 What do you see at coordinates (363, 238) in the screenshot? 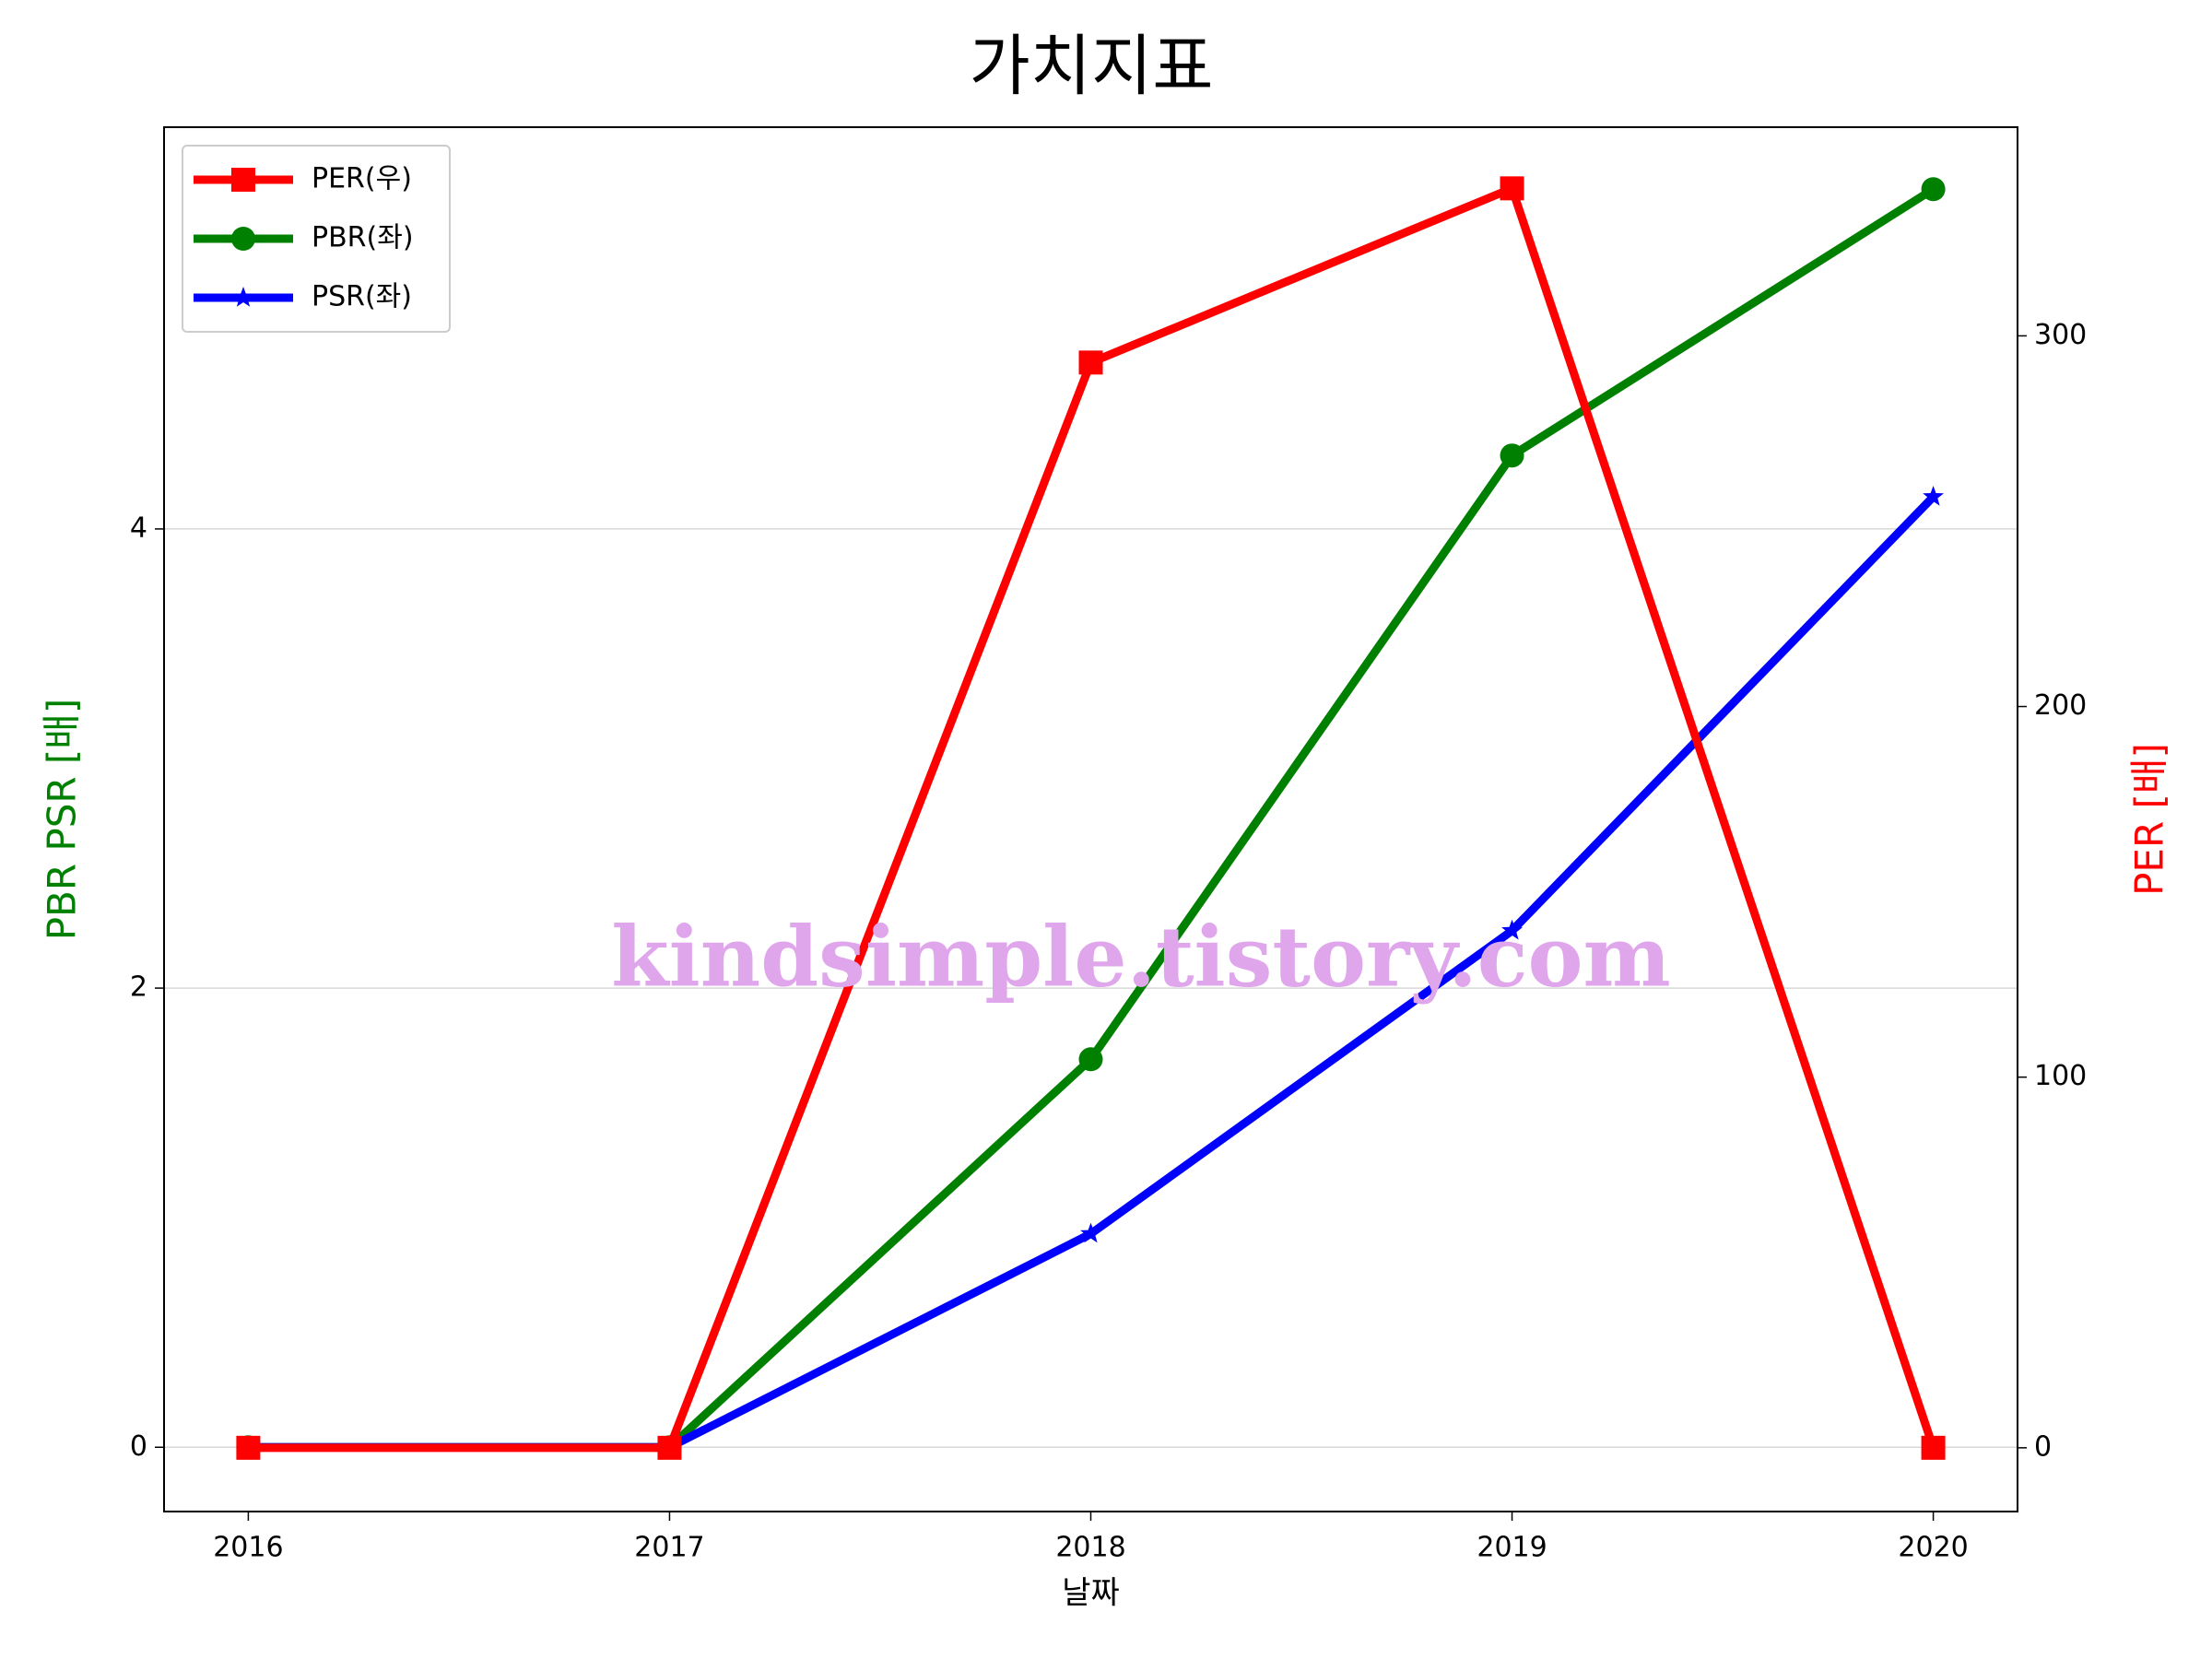
I see `legend-label: PBR(좌)` at bounding box center [363, 238].